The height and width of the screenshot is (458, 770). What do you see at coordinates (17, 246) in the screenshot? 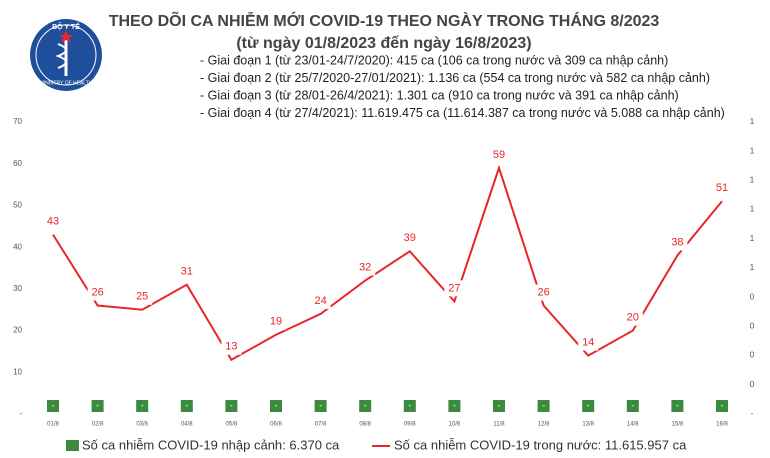
I see `y-tick-label: 40` at bounding box center [17, 246].